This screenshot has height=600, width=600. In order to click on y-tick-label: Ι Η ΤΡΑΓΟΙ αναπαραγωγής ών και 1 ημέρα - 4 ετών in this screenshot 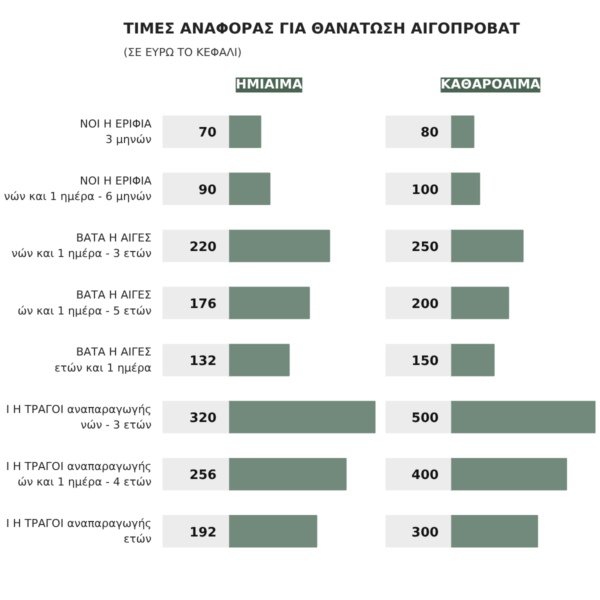, I will do `click(79, 474)`.